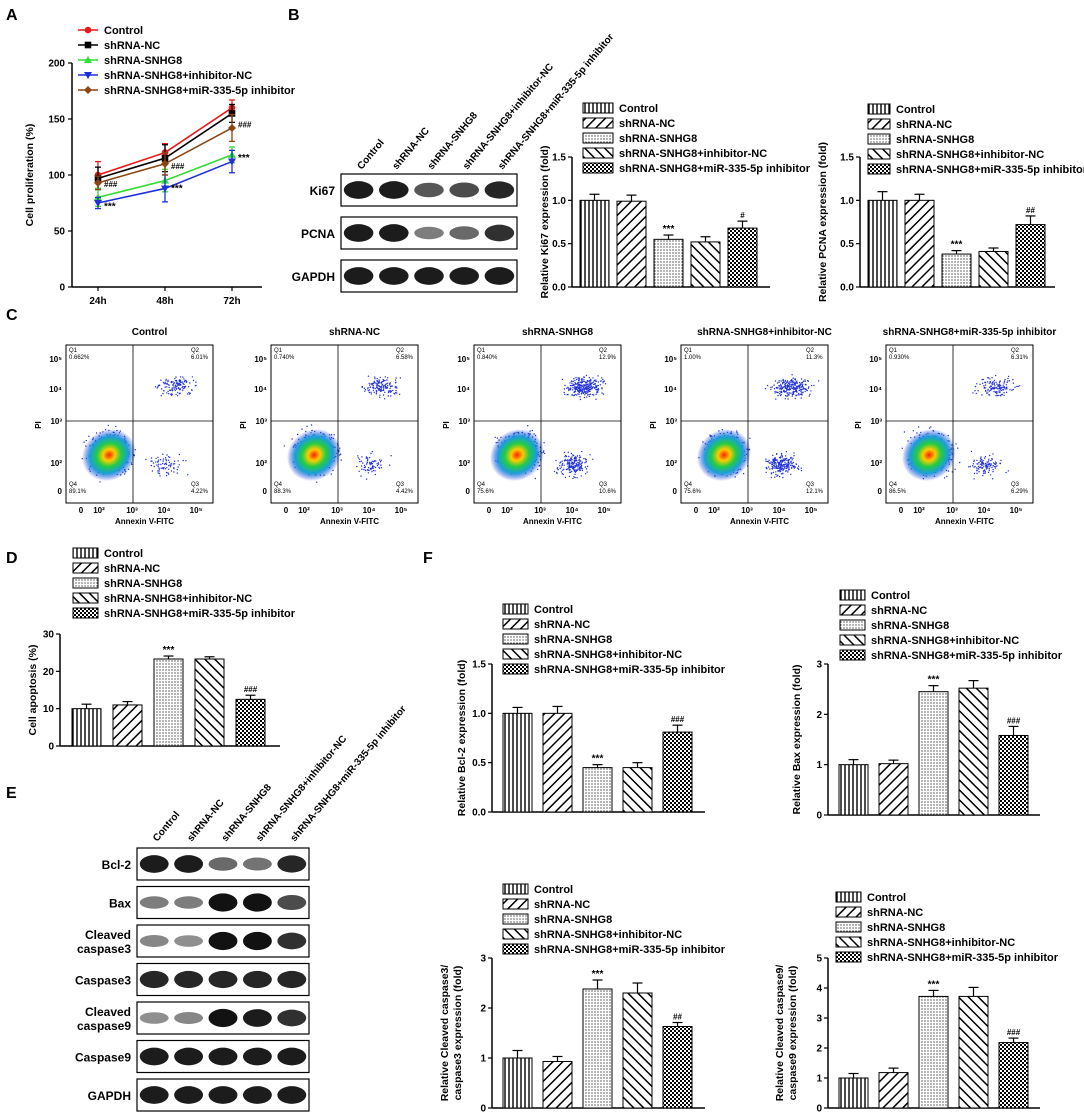  I want to click on b1-legend-label-4: shRNA-SNHG8+miR-335-5p inhibitor, so click(715, 169).